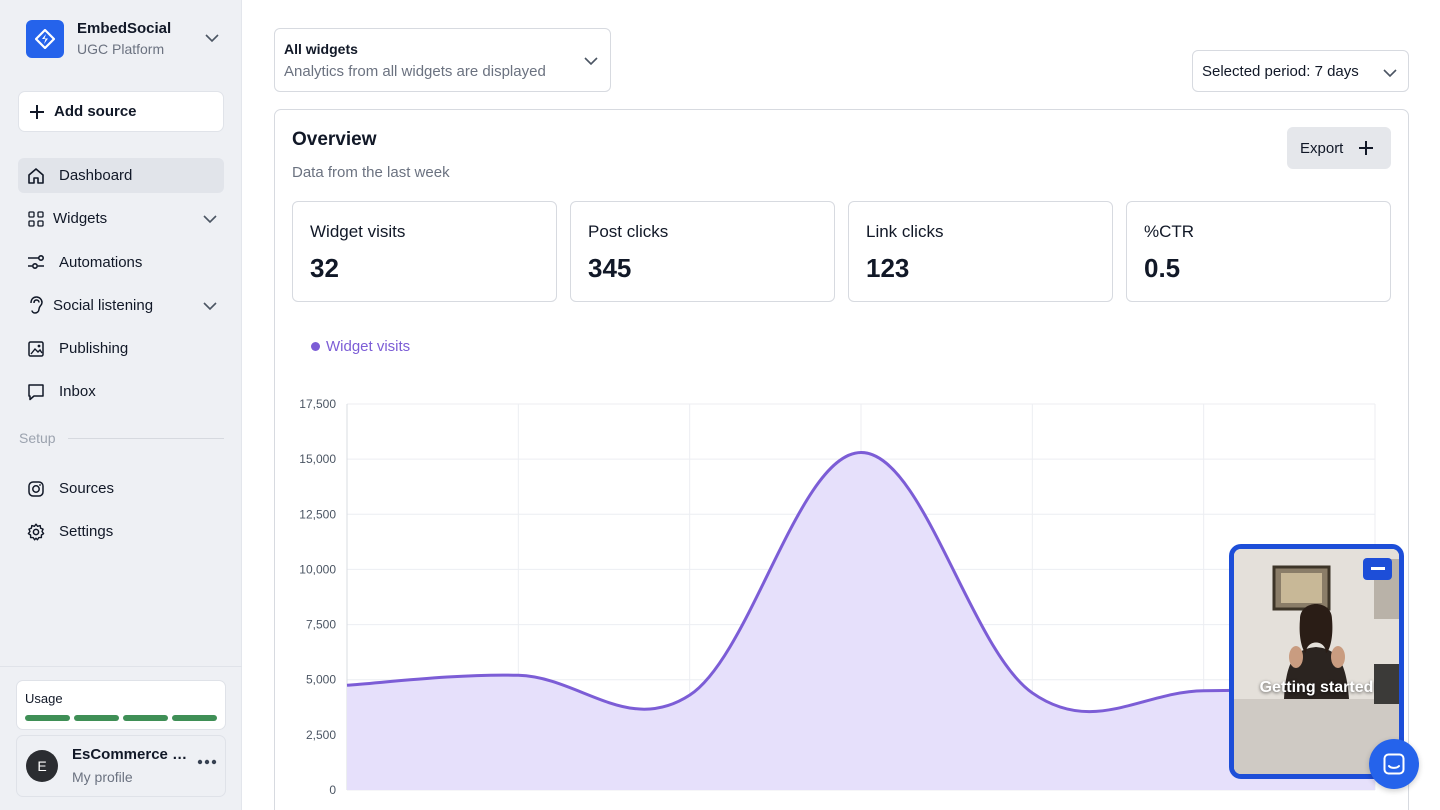 This screenshot has width=1440, height=810. What do you see at coordinates (36, 176) in the screenshot?
I see `home-icon` at bounding box center [36, 176].